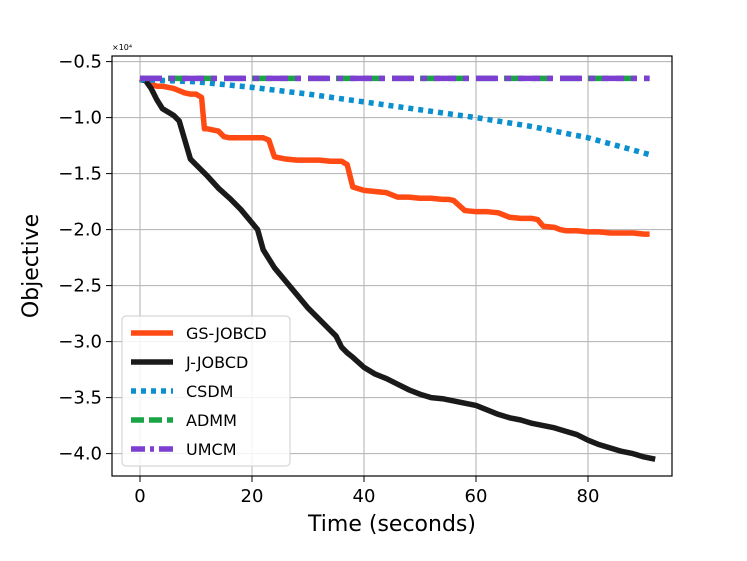 The width and height of the screenshot is (747, 561). What do you see at coordinates (364, 496) in the screenshot?
I see `x-tick-label: 40` at bounding box center [364, 496].